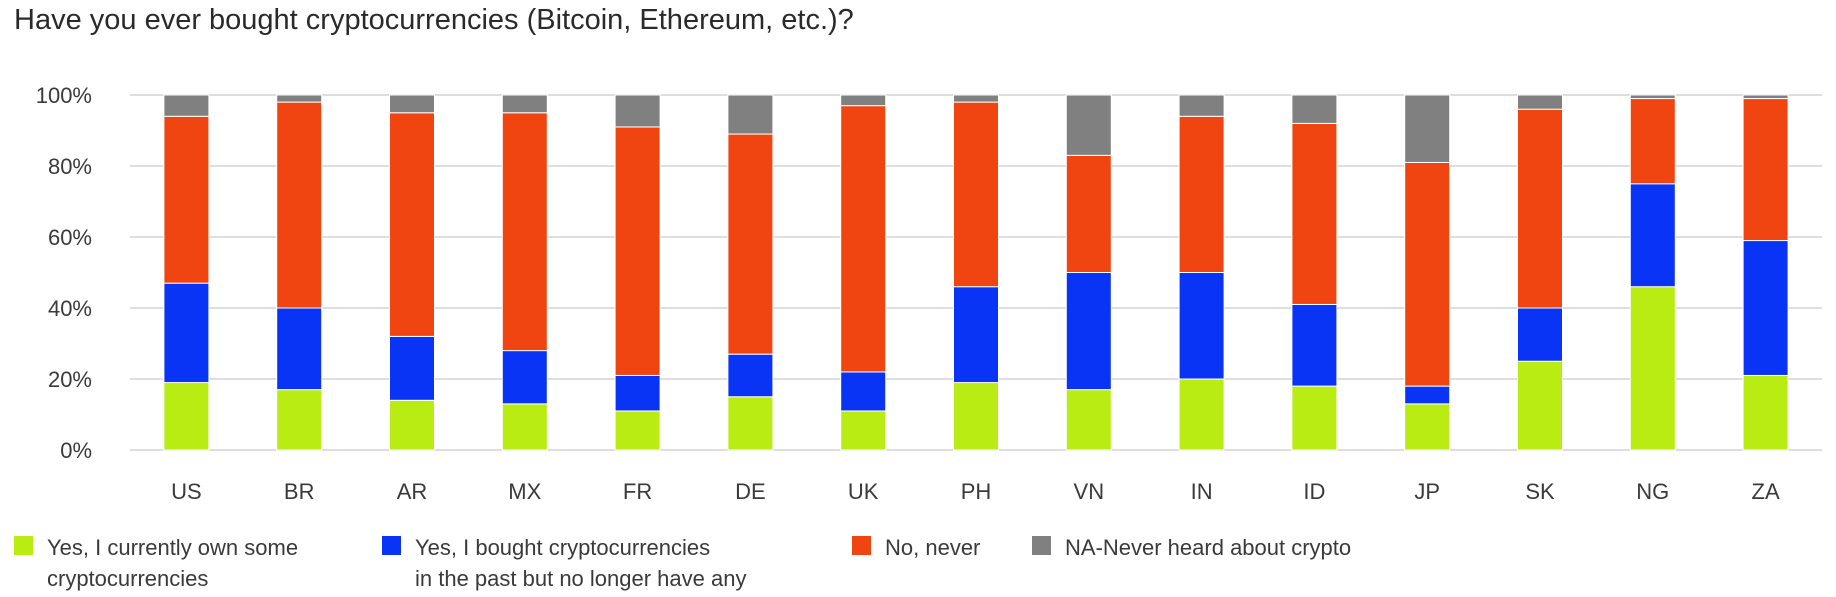  I want to click on x-tick-label-mx: MX, so click(524, 491).